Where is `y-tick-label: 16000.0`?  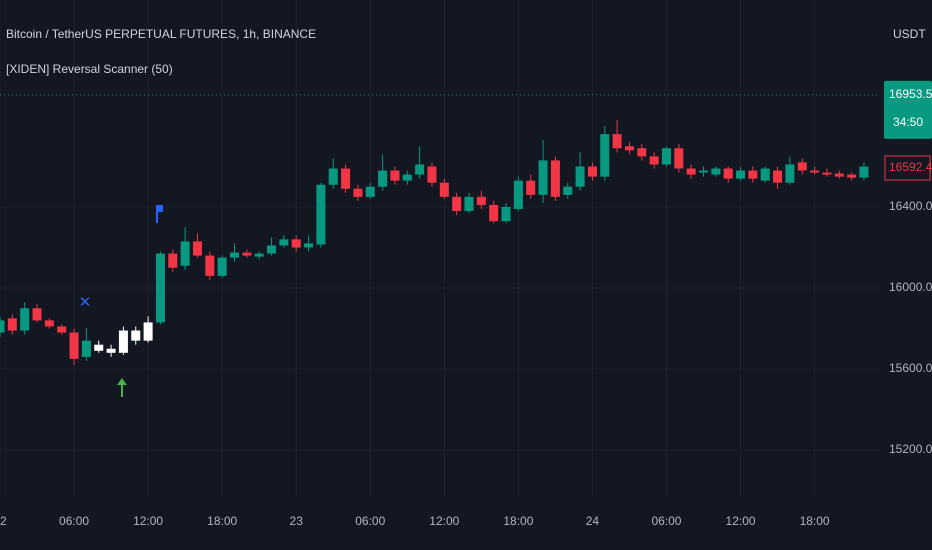 y-tick-label: 16000.0 is located at coordinates (910, 287).